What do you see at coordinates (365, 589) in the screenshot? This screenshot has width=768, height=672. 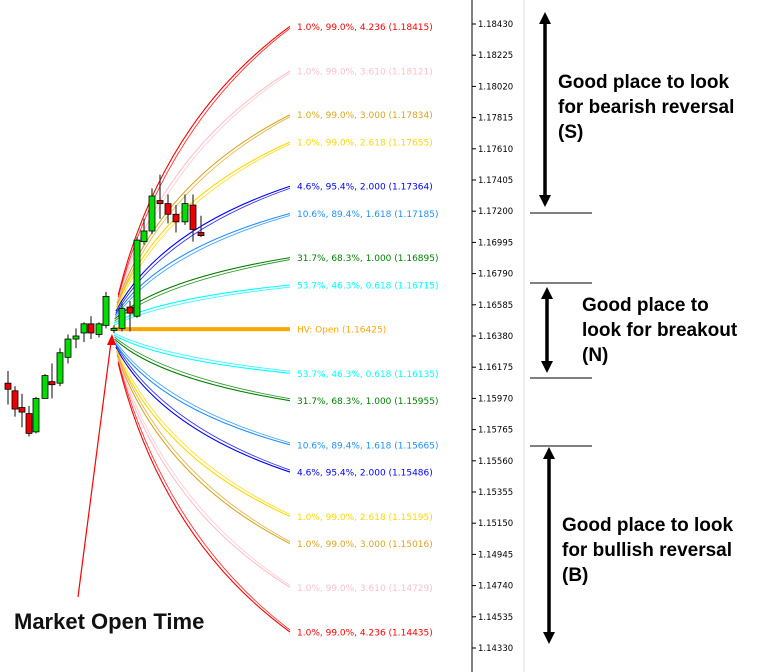 I see `level-label: 1.0%, 99.0%, 3.610 (1.14729)` at bounding box center [365, 589].